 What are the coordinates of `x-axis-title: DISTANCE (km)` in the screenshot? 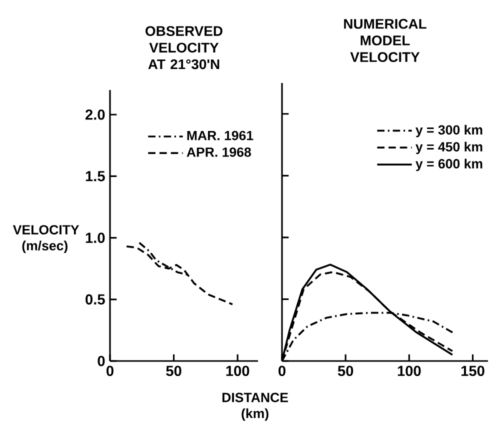 It's located at (255, 406).